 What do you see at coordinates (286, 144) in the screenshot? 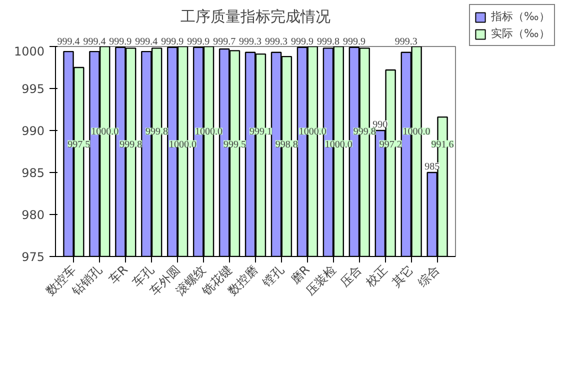
I see `data-label: 998.8` at bounding box center [286, 144].